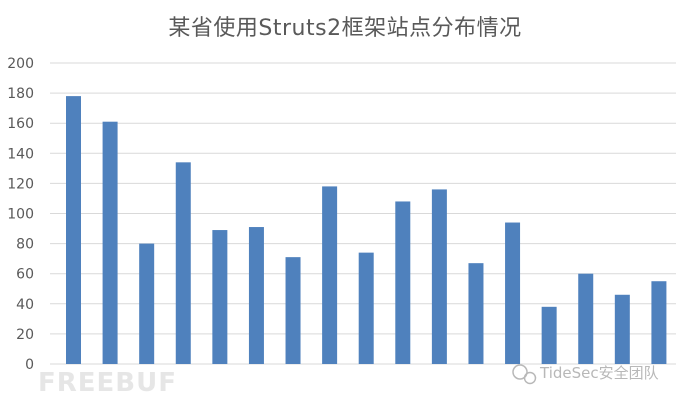 This screenshot has height=403, width=690. What do you see at coordinates (599, 373) in the screenshot?
I see `watermark-text: TideSec安全团队` at bounding box center [599, 373].